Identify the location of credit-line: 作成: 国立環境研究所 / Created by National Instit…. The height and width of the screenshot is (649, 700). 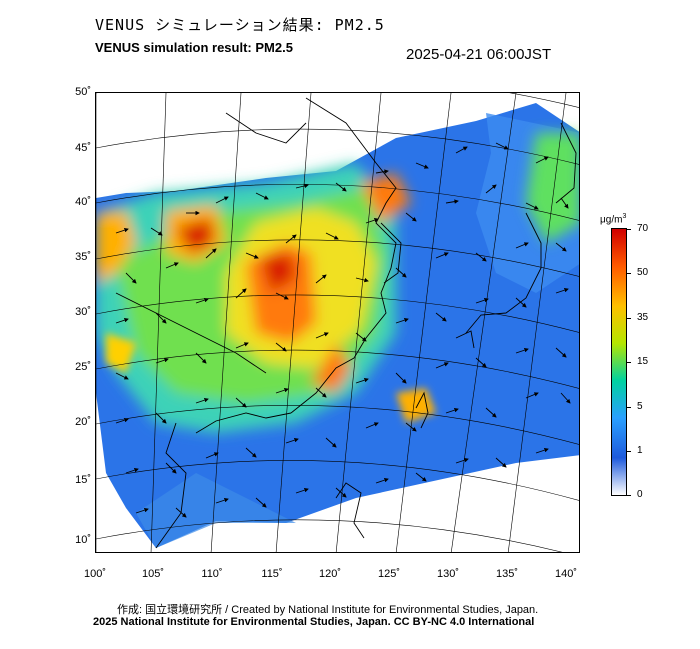
(328, 610).